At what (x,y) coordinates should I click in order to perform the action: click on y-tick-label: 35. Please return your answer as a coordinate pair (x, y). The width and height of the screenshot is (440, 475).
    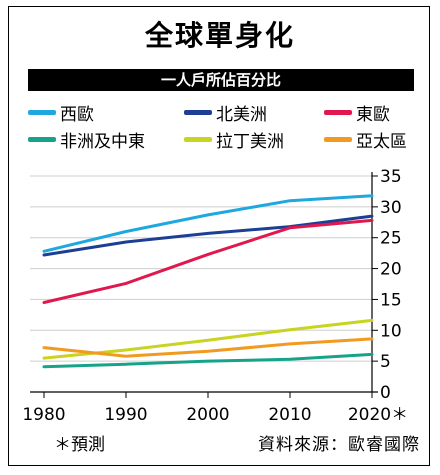
    Looking at the image, I should click on (391, 177).